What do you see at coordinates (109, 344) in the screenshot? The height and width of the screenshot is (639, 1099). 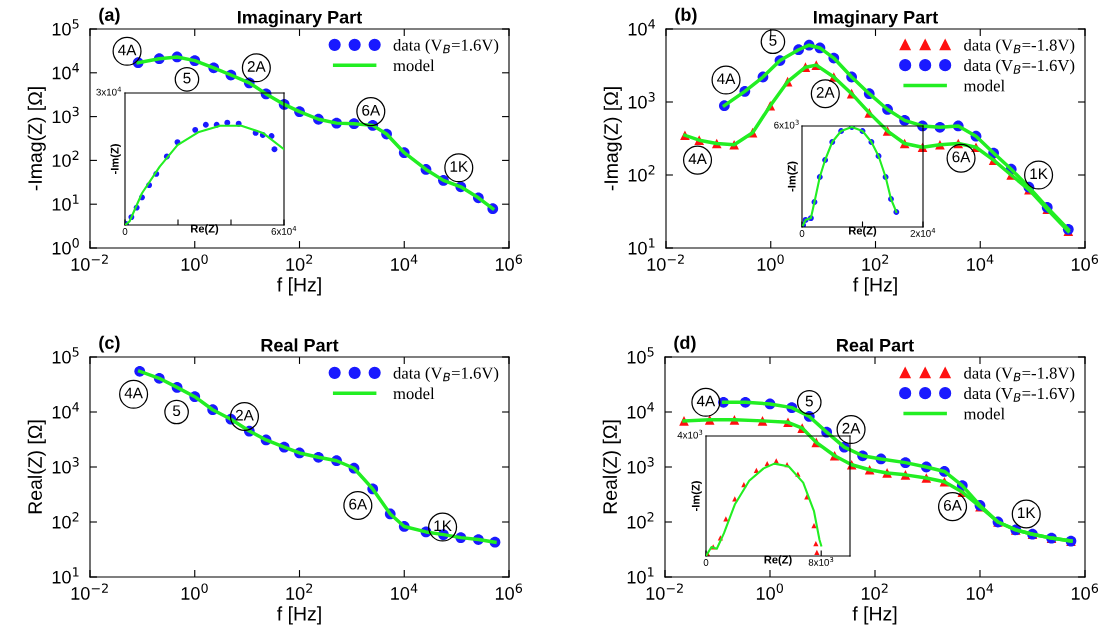 I see `text: (c)` at bounding box center [109, 344].